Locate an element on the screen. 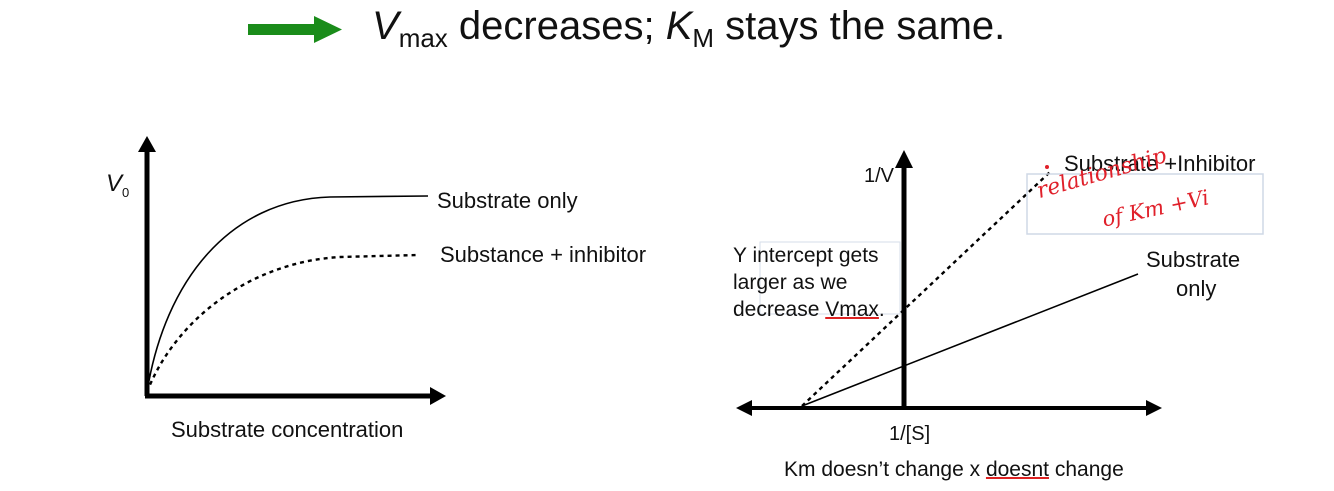 Image resolution: width=1334 pixels, height=491 pixels. right-legend-substrate-inhibitor: Substrate +Inhibitor is located at coordinates (1160, 163).